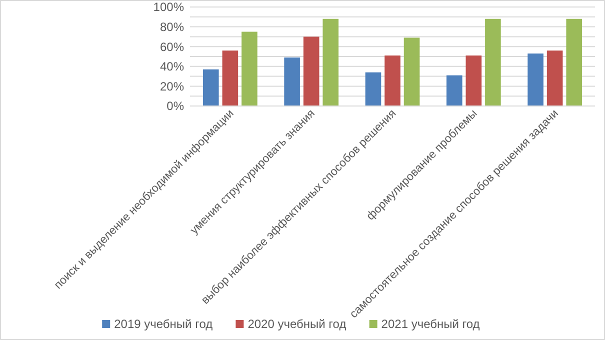 Image resolution: width=605 pixels, height=340 pixels. Describe the element at coordinates (297, 324) in the screenshot. I see `legend-label: 2020 учебный год` at that location.